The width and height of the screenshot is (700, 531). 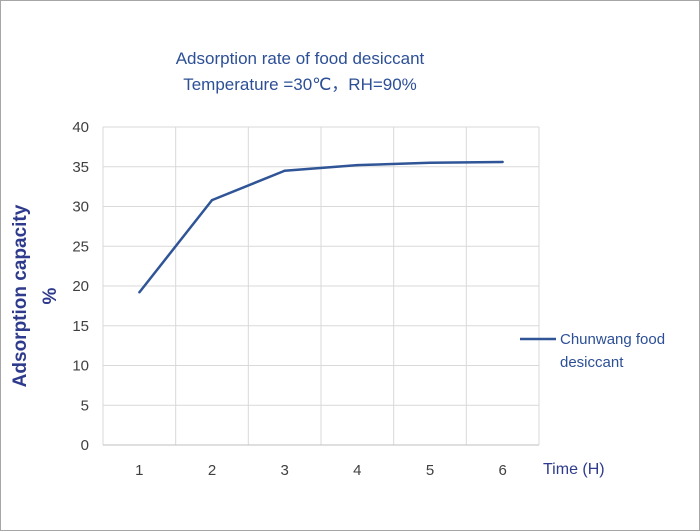 I want to click on y-tick-label: 20, so click(x=80, y=286).